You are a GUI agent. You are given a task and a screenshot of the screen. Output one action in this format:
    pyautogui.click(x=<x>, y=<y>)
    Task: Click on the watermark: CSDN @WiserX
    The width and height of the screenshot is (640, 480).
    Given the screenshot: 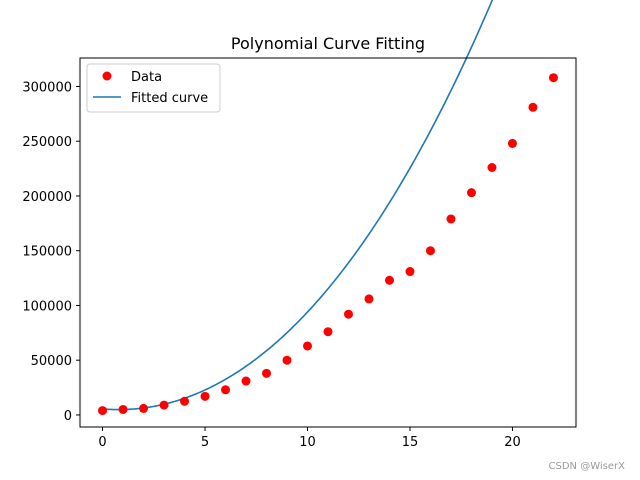 What is the action you would take?
    pyautogui.click(x=586, y=466)
    